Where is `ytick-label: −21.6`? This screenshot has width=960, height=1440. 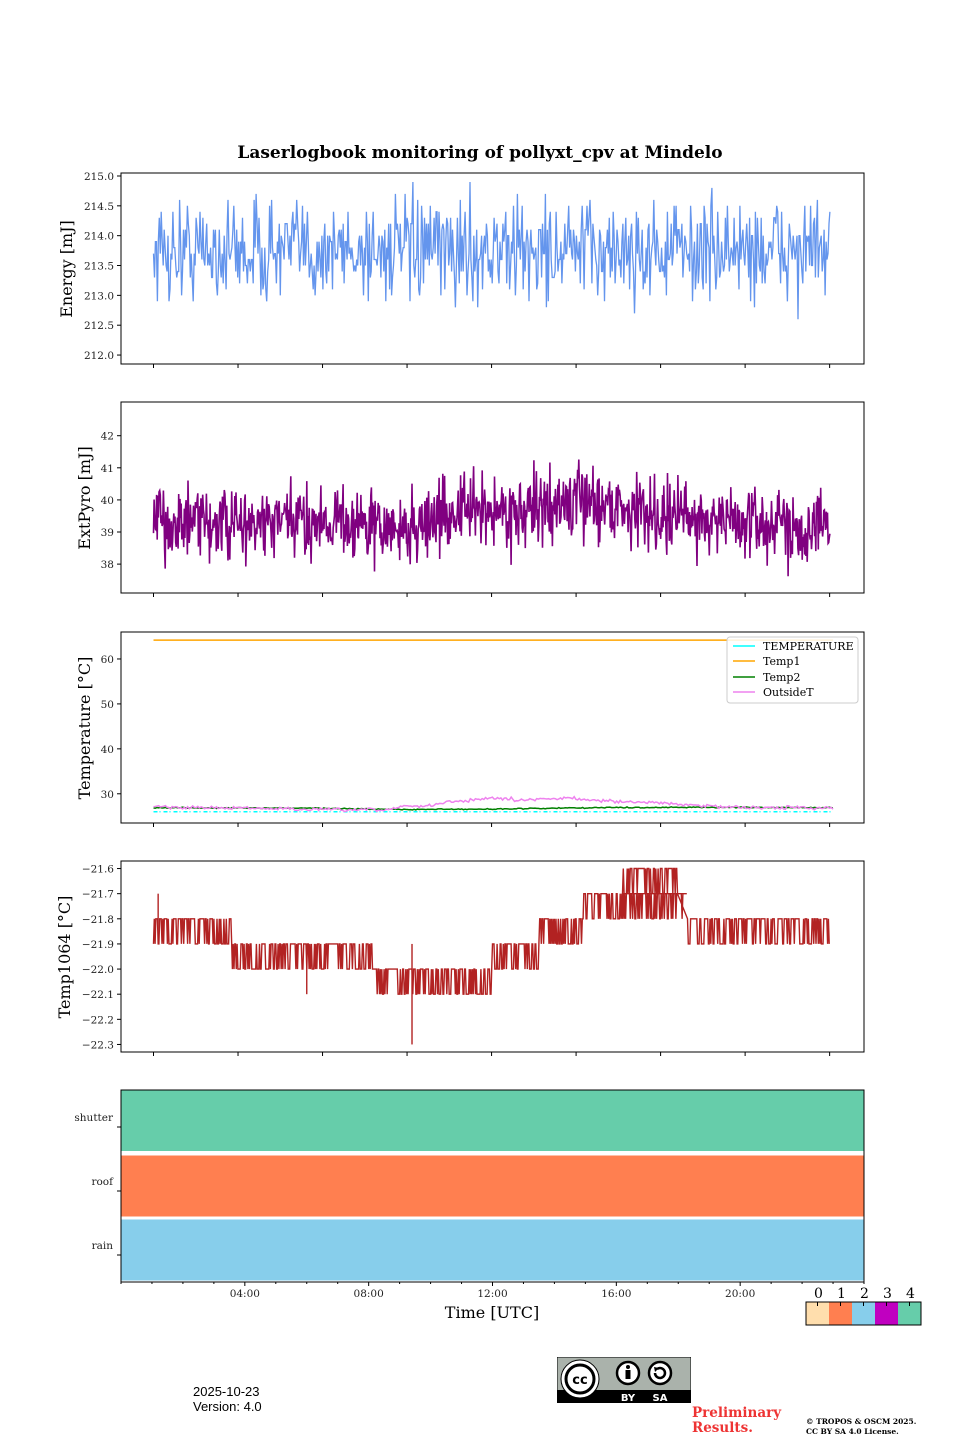 ytick-label: −21.6 is located at coordinates (98, 870).